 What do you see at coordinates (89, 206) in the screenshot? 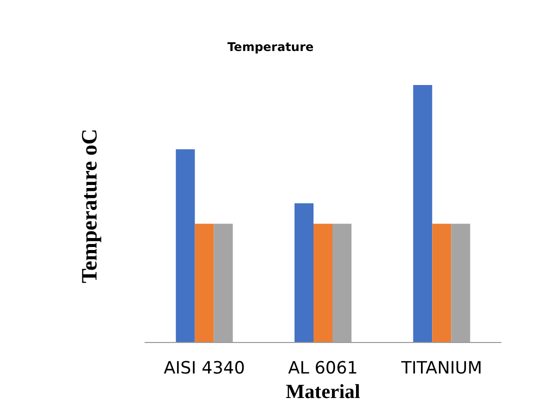
I see `y-axis-title: Temperature oC` at bounding box center [89, 206].